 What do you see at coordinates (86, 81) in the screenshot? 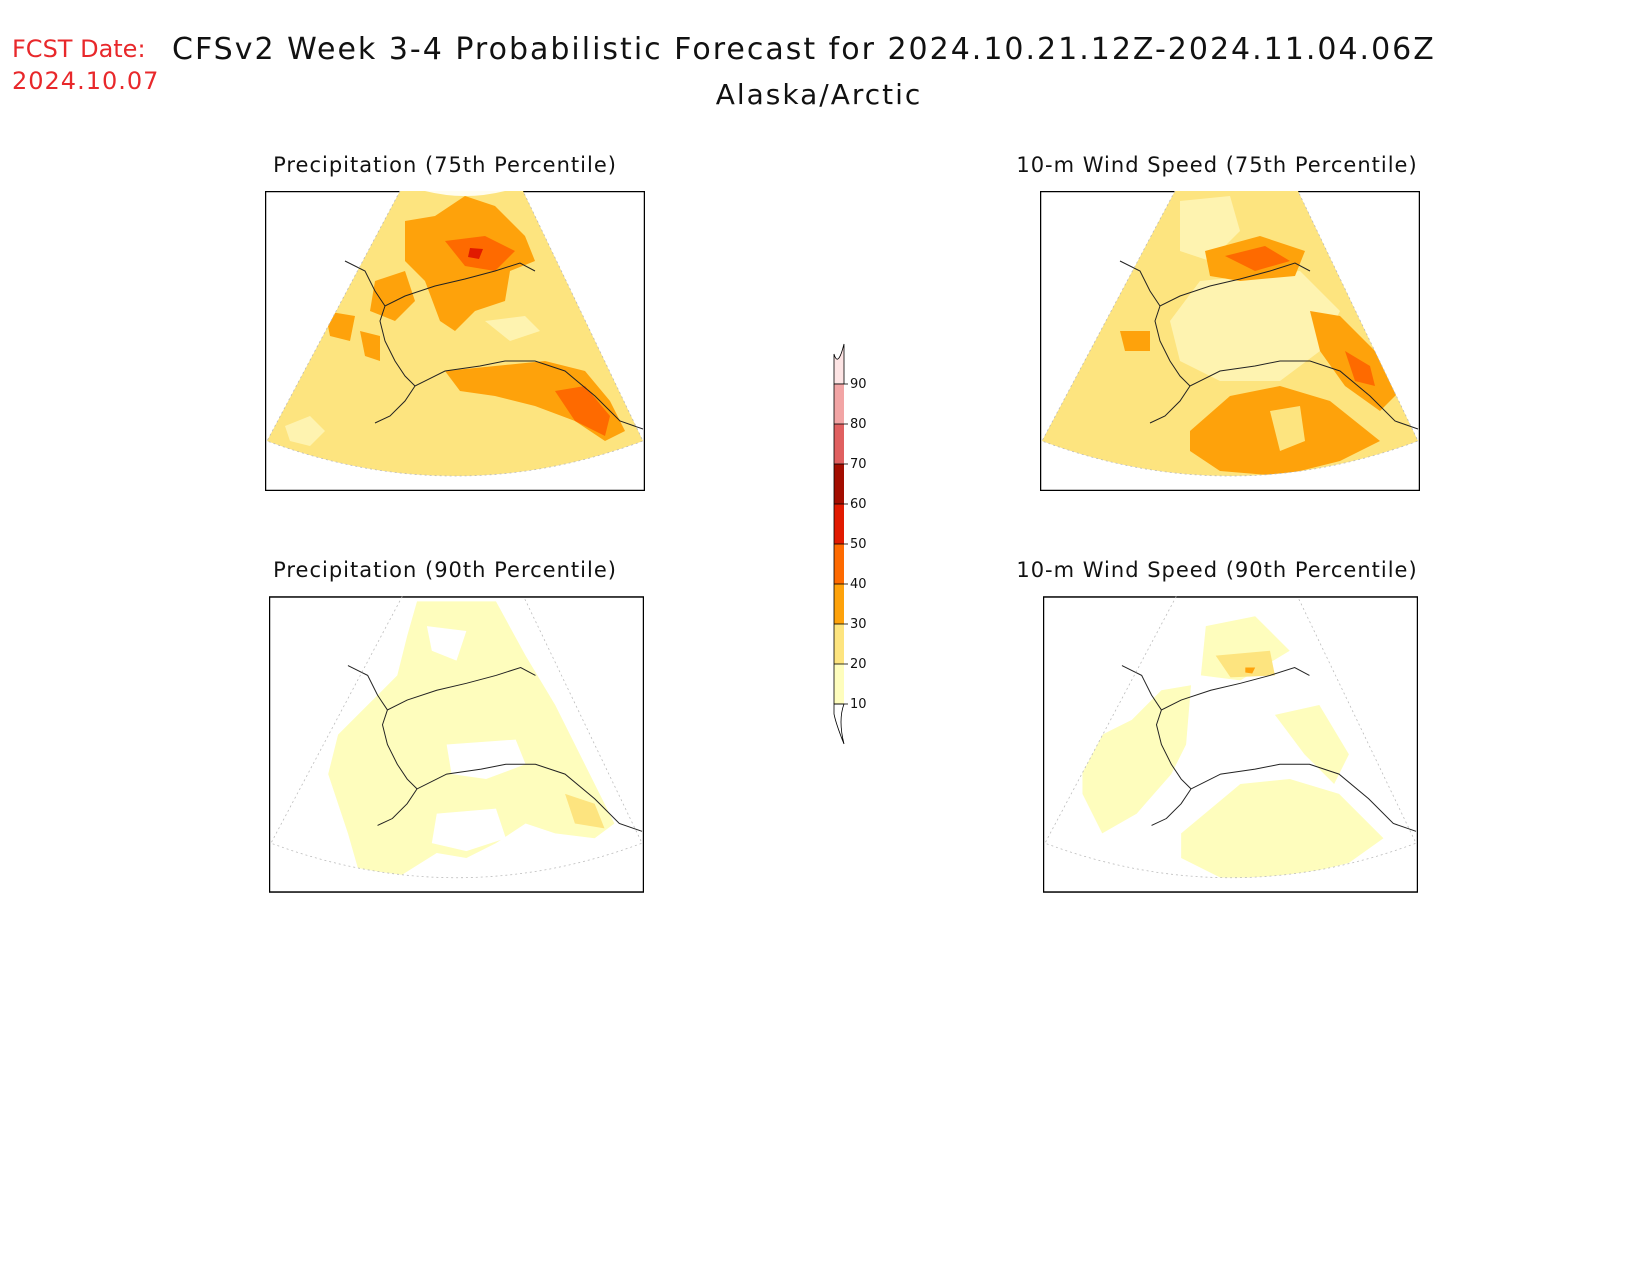
I see `fcst-date-value: 2024.10.07` at bounding box center [86, 81].